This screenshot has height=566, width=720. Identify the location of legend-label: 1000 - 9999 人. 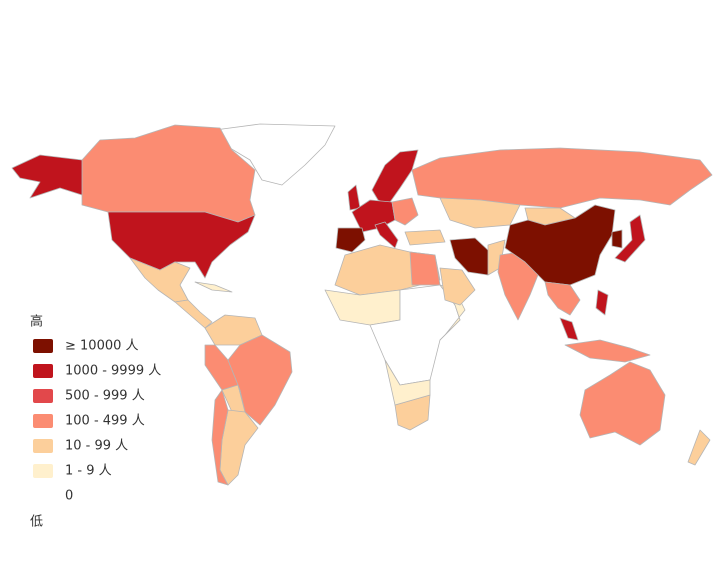
(113, 371).